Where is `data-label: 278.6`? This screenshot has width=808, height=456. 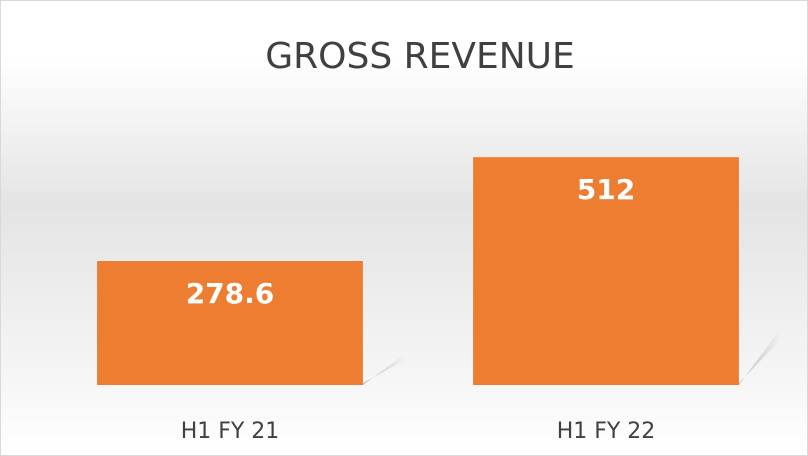
data-label: 278.6 is located at coordinates (230, 293).